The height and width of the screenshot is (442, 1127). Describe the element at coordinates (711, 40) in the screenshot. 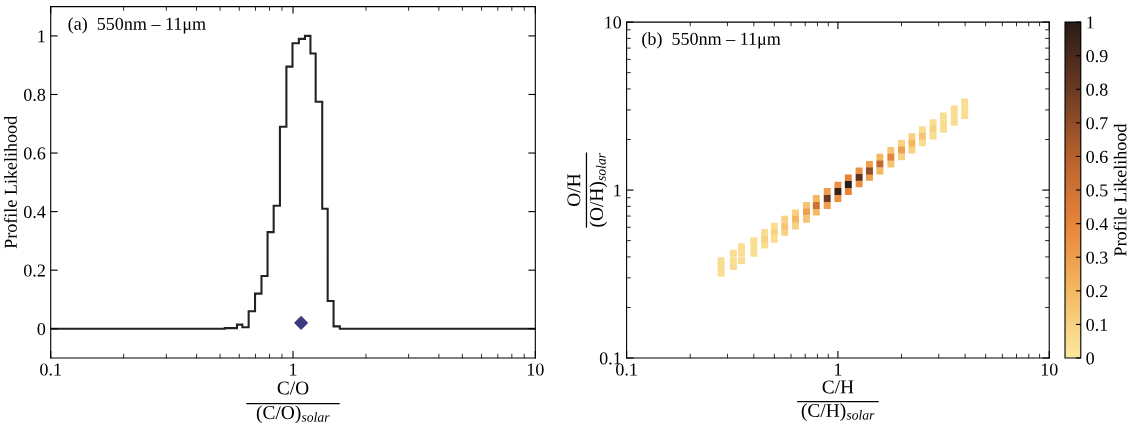

I see `annotation: (b) 550nm – 11μm` at that location.